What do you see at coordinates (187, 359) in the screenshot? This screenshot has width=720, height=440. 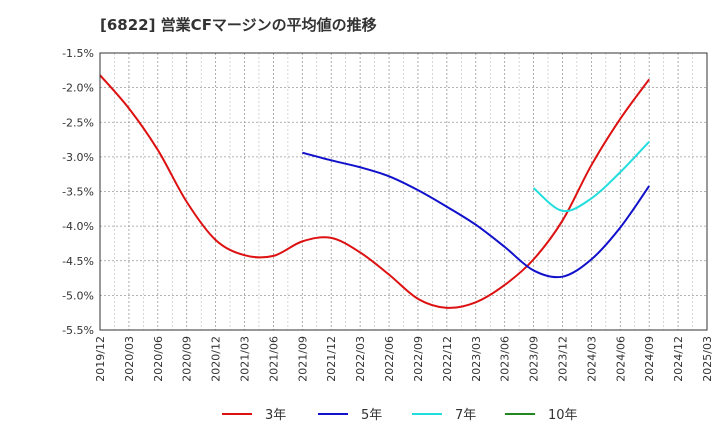 I see `x-tick-label: 2020/09` at bounding box center [187, 359].